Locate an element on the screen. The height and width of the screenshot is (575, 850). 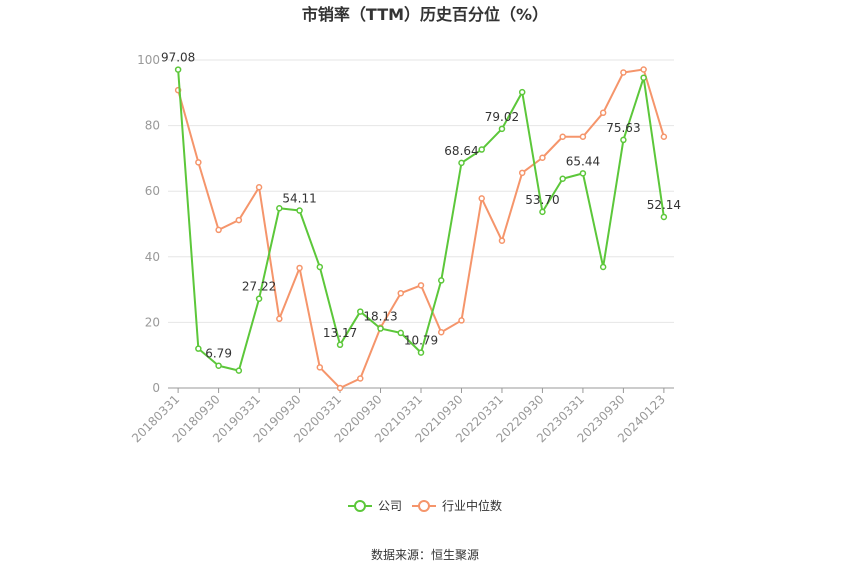
data-label: 27.22 is located at coordinates (259, 287).